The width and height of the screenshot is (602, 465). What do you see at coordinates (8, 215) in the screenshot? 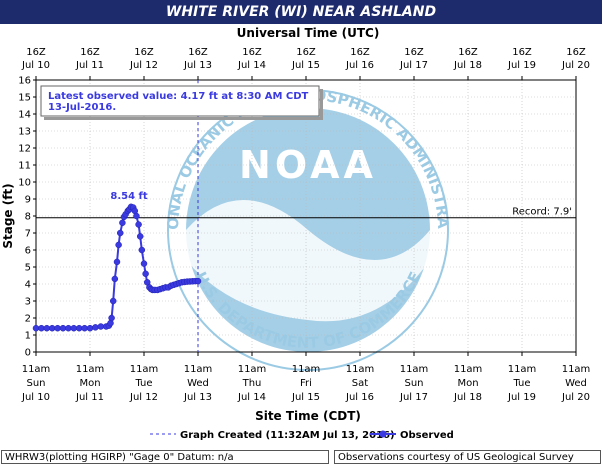
I see `y-axis-label: Stage (ft)` at bounding box center [8, 215].